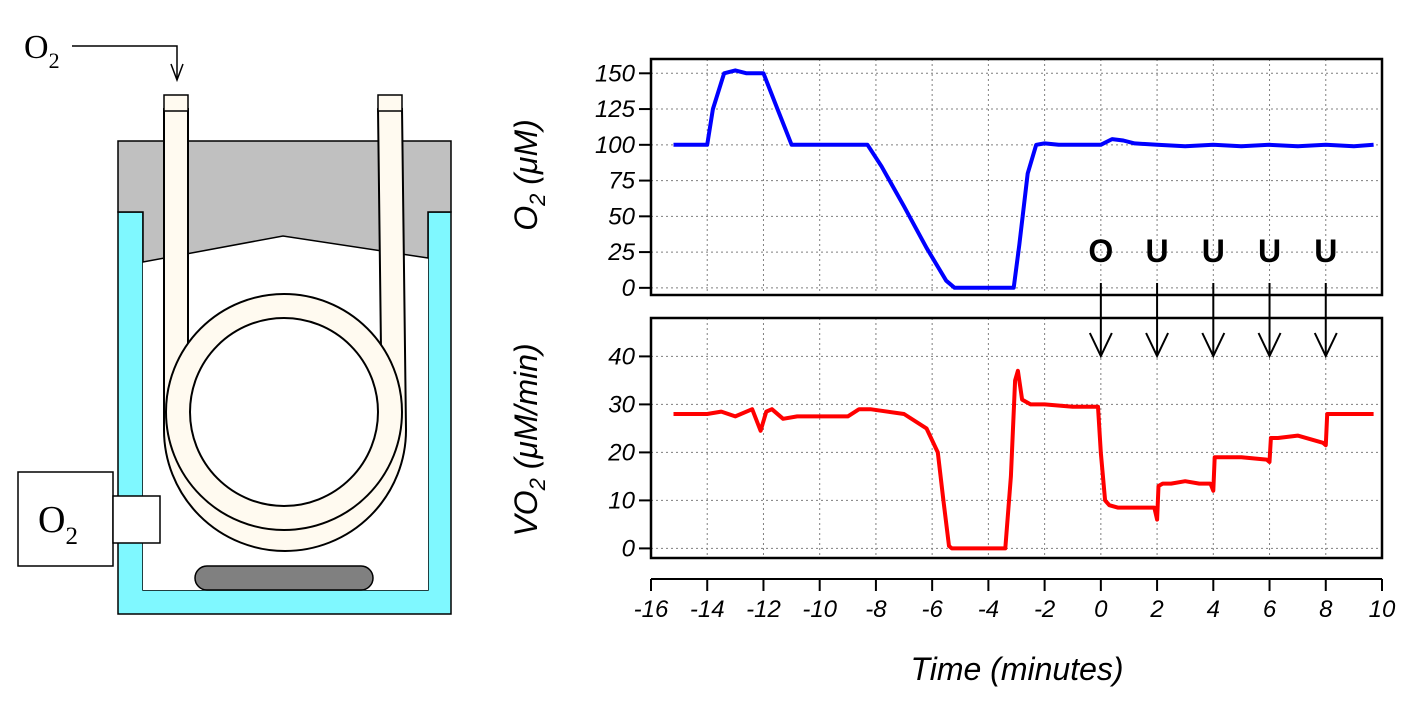 The height and width of the screenshot is (709, 1417). I want to click on y-tick-label: 40, so click(621, 356).